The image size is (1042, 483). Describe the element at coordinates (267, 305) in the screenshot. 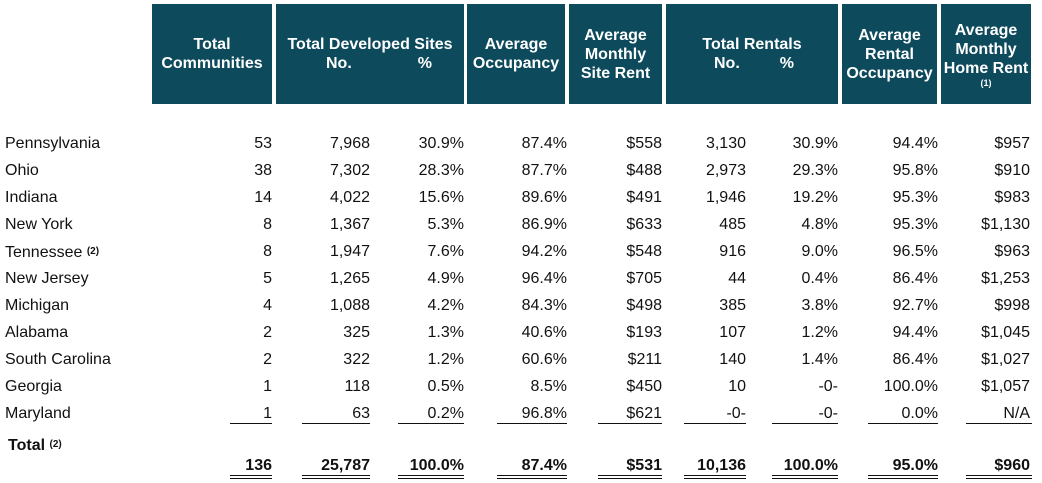

I see `cell-communities: 4` at that location.